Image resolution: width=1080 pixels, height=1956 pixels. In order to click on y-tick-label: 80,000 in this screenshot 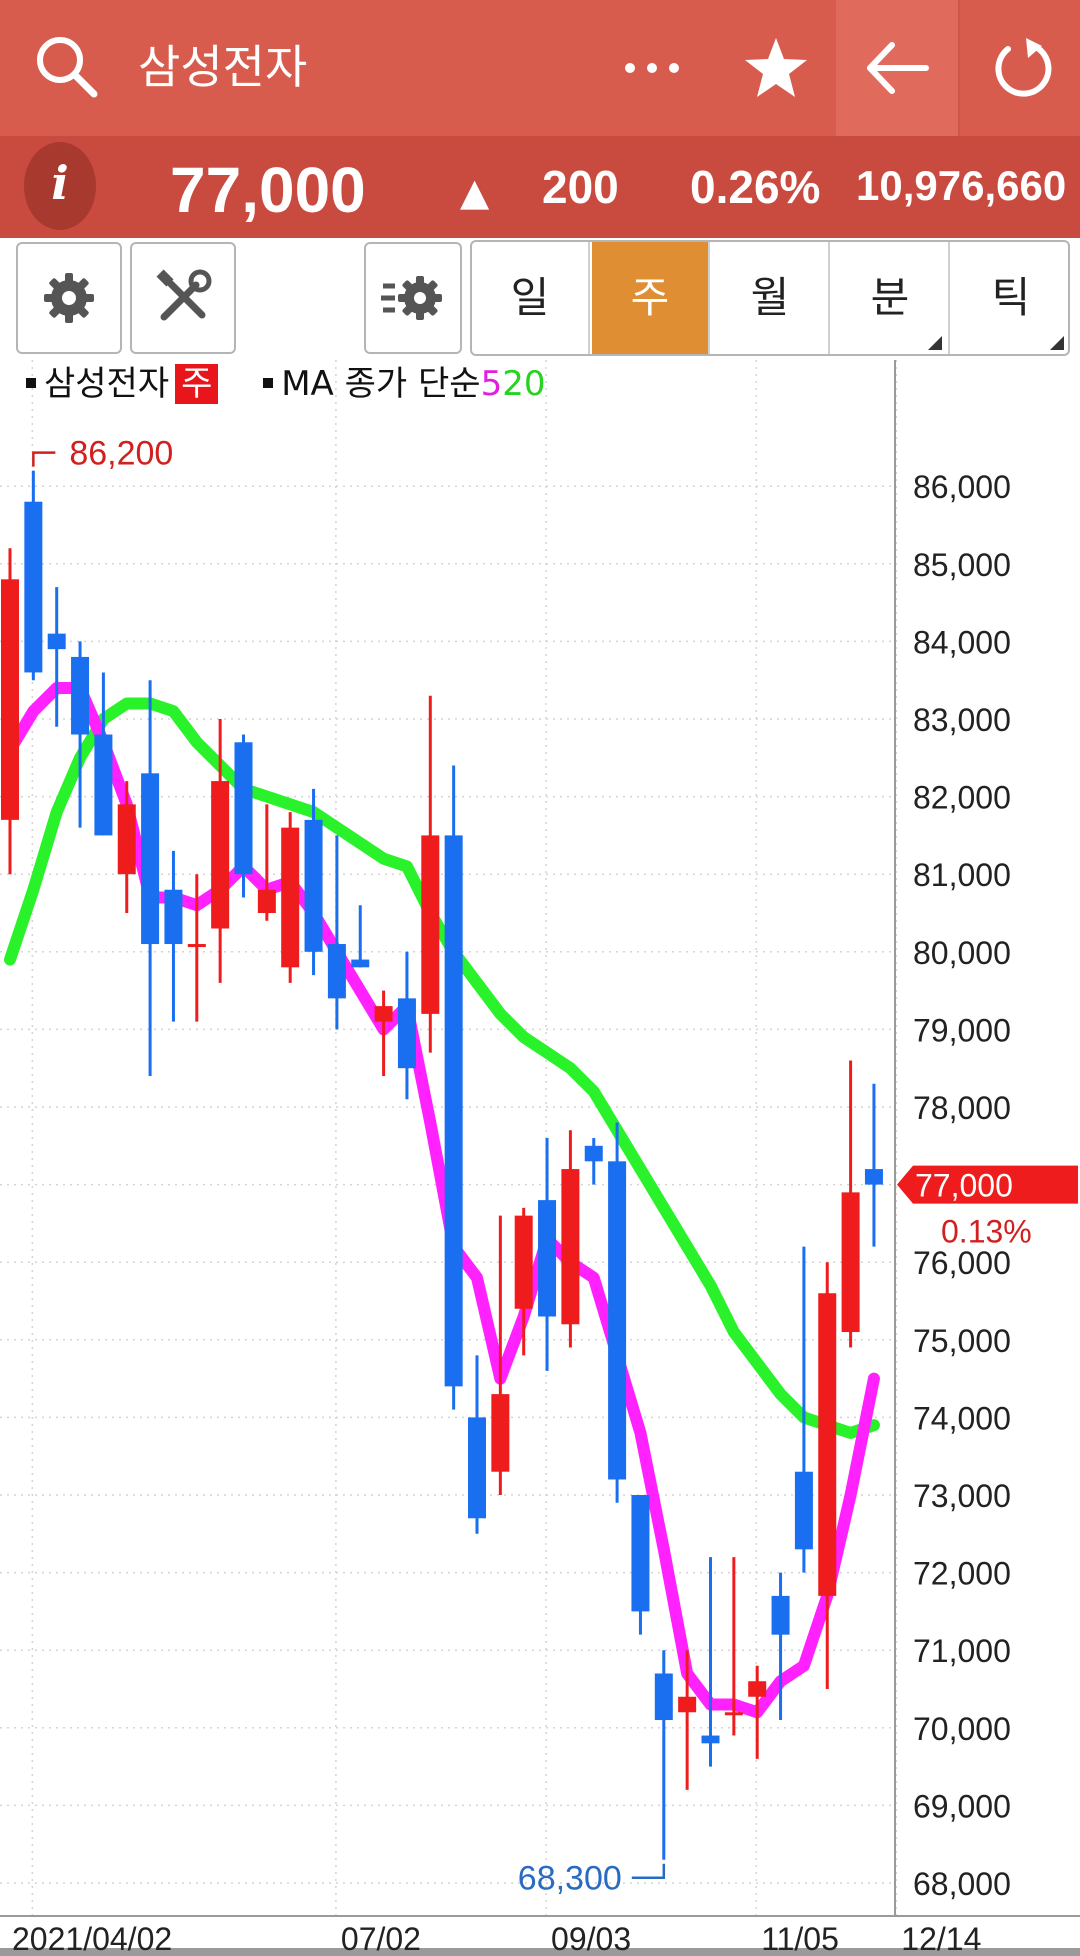, I will do `click(962, 953)`.